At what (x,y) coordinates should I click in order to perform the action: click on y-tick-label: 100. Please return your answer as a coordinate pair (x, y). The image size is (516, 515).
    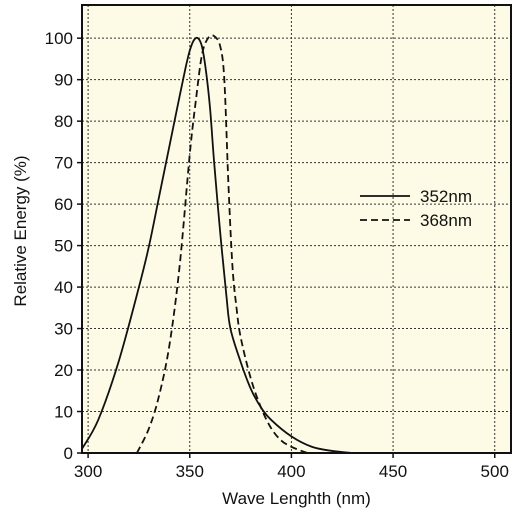
    Looking at the image, I should click on (59, 38).